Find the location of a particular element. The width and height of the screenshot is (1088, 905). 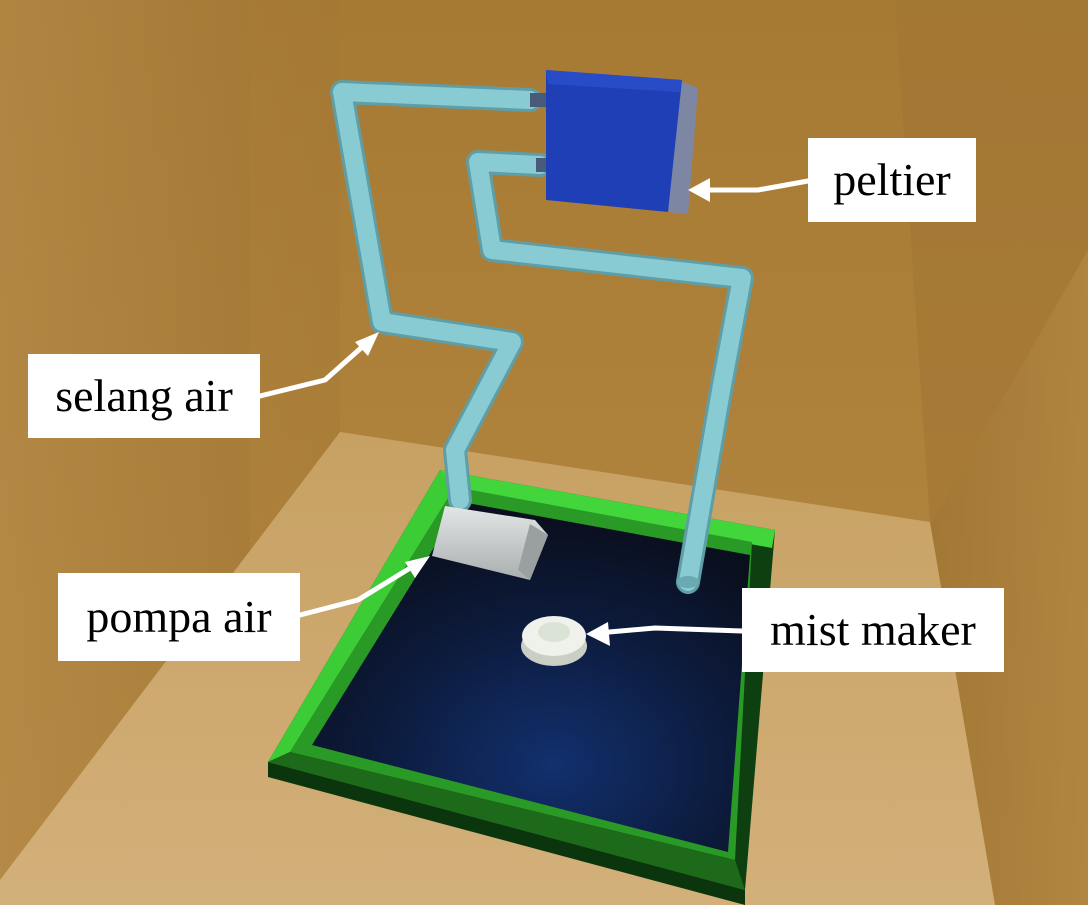

water-pump is located at coordinates (490, 543).